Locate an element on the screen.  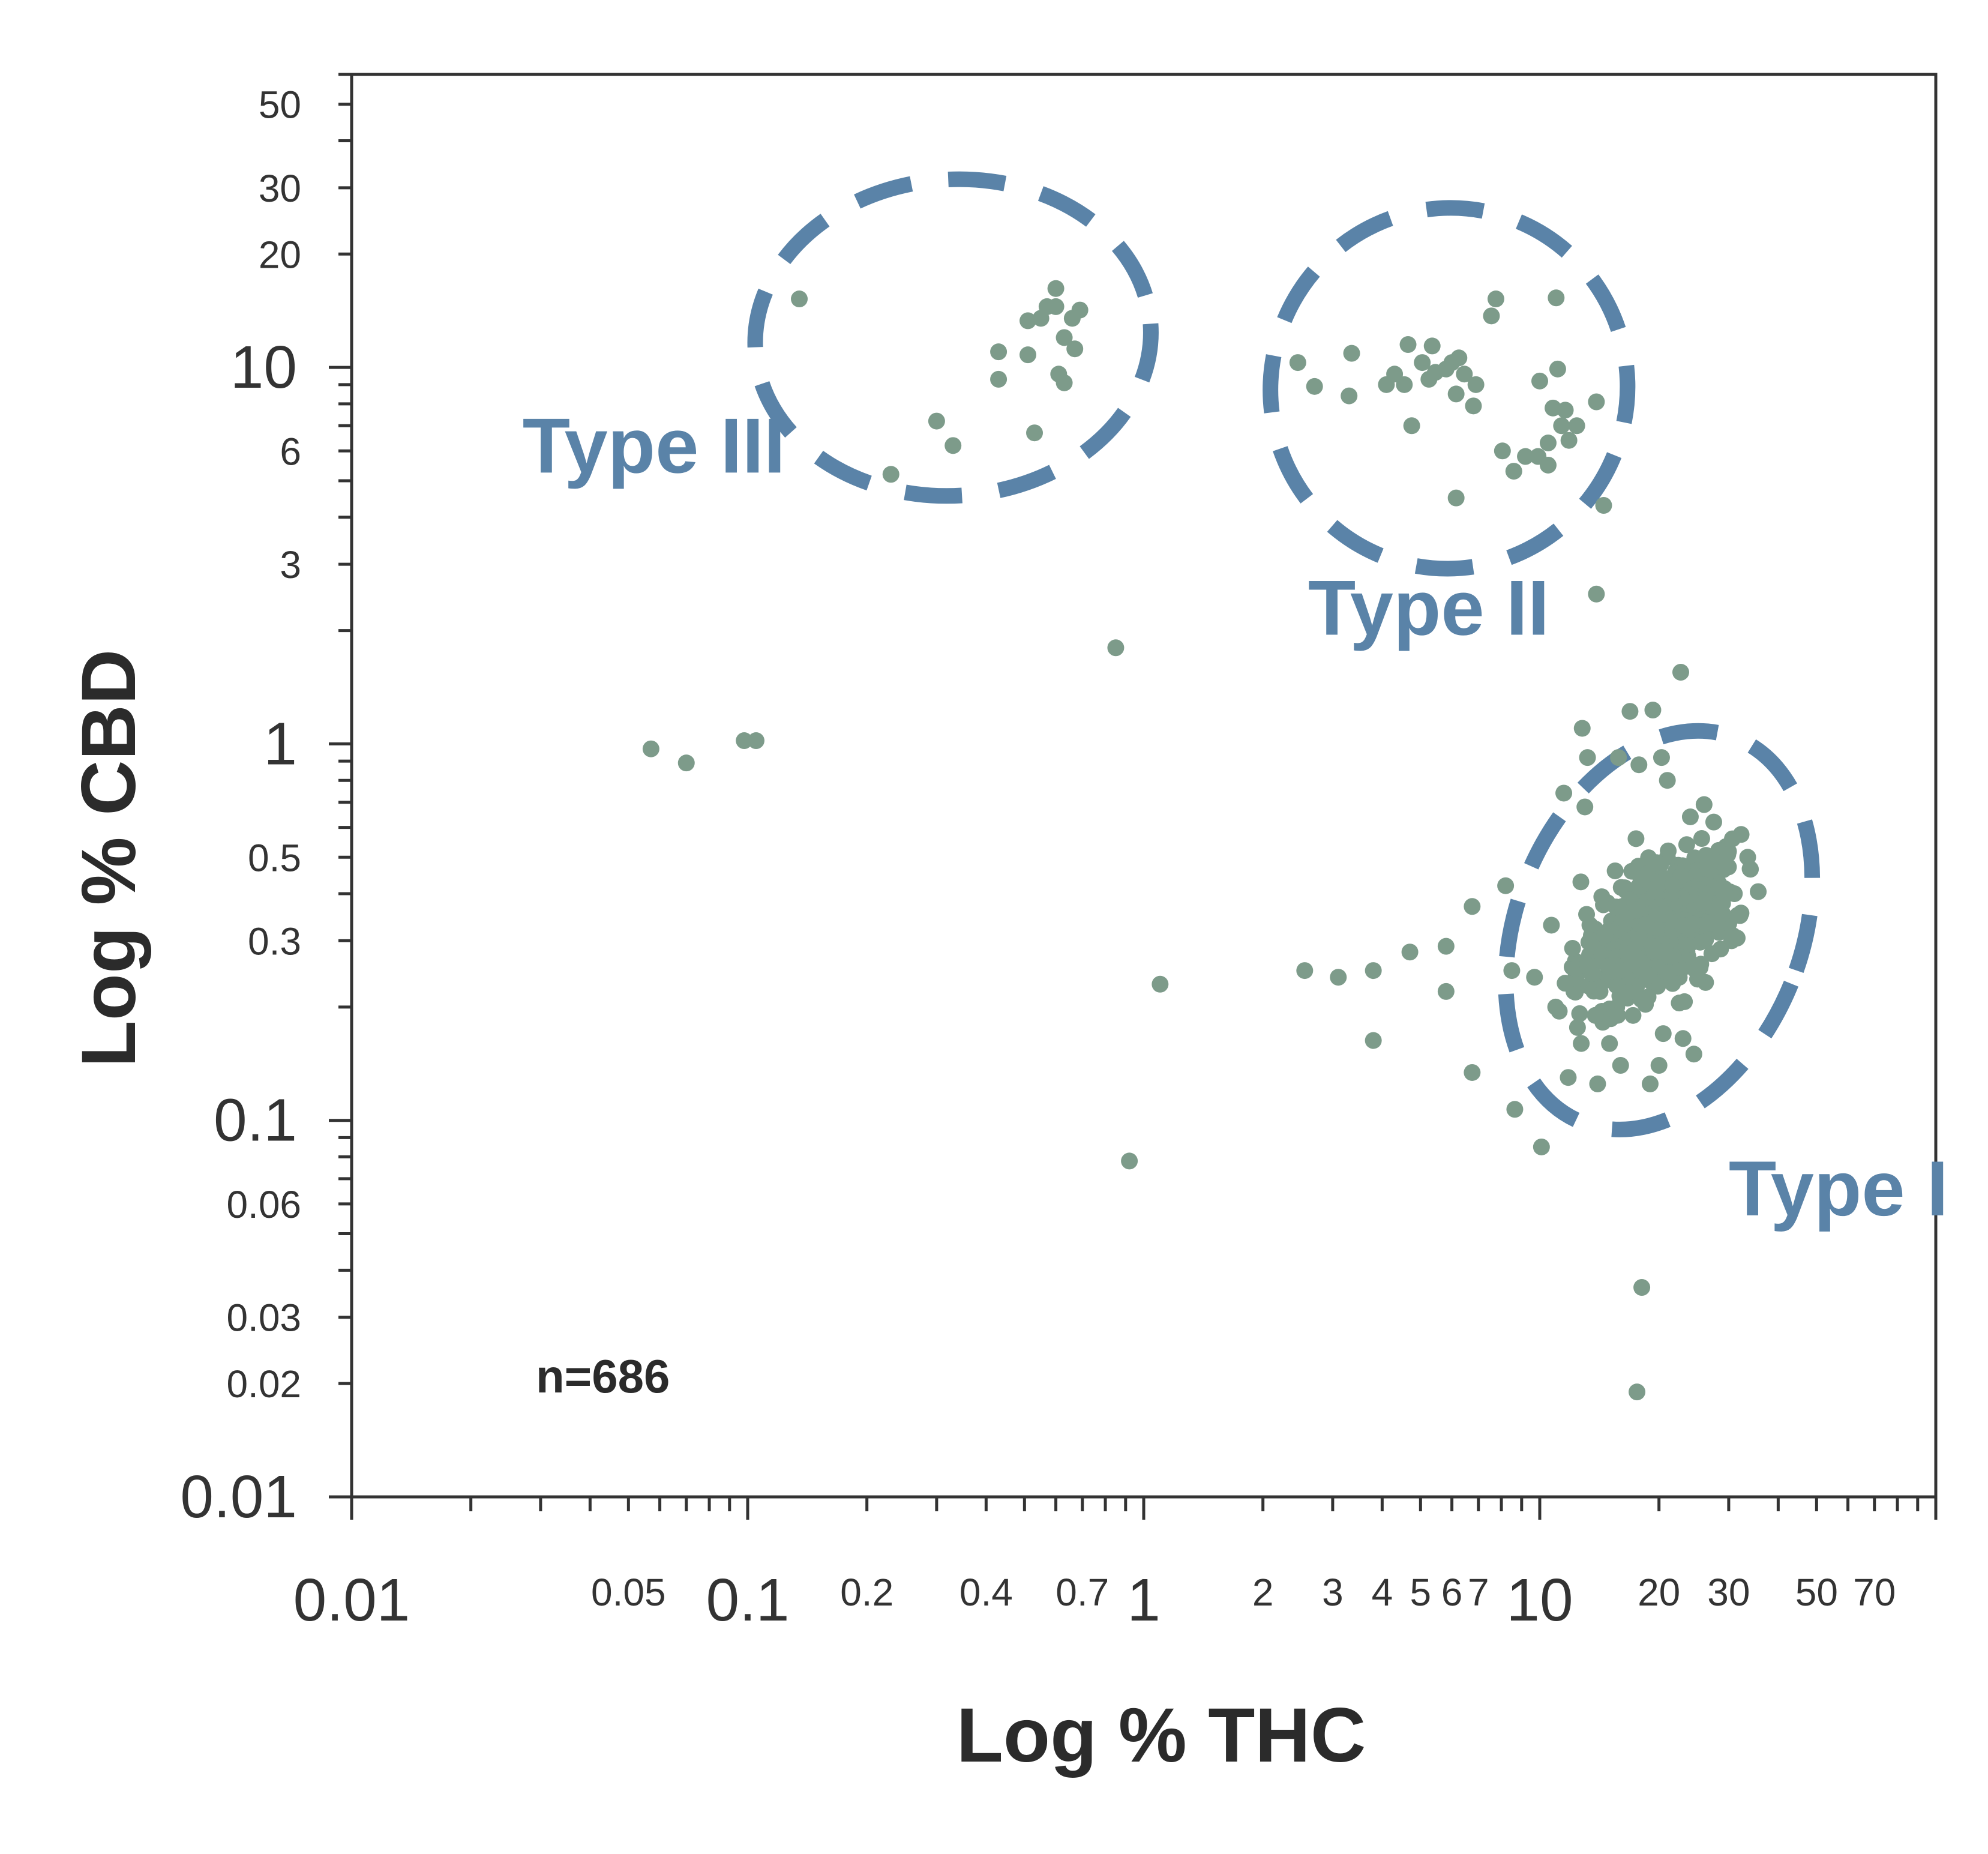
x-tick-label: 0.01 is located at coordinates (351, 1600).